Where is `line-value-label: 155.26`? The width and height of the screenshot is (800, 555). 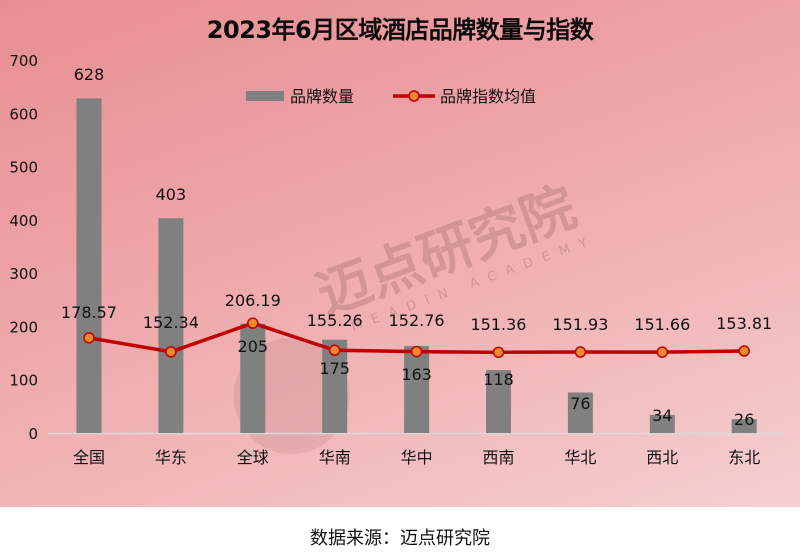 line-value-label: 155.26 is located at coordinates (335, 320).